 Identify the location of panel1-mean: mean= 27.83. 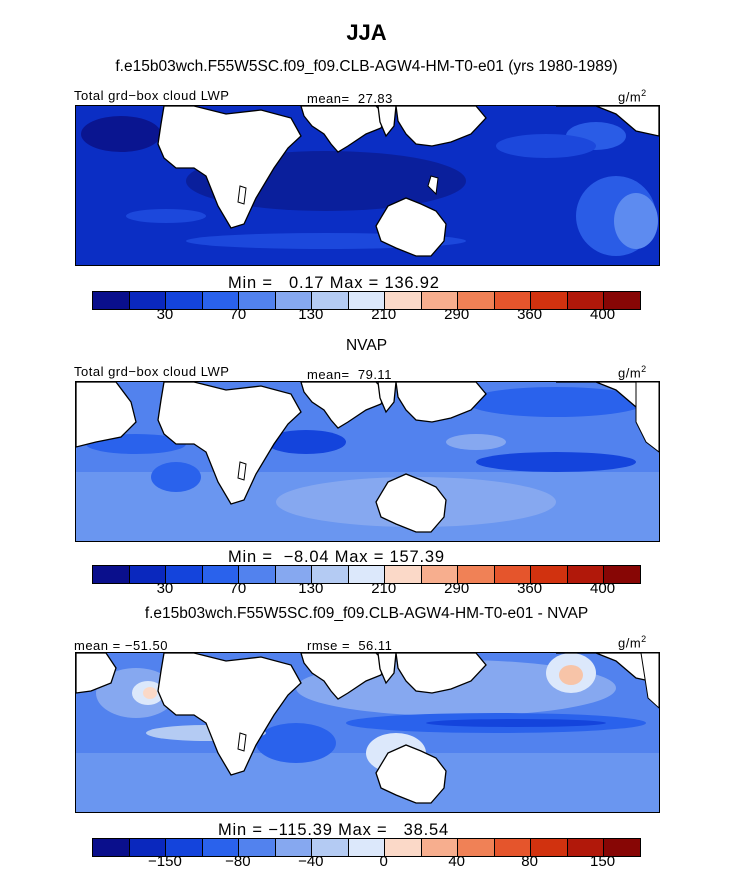
(350, 98).